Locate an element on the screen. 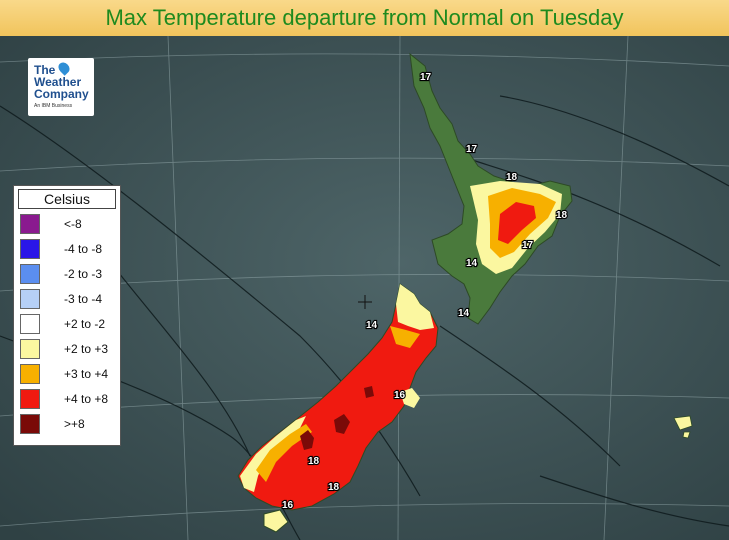  legend-item: +2 to -2 is located at coordinates (68, 324).